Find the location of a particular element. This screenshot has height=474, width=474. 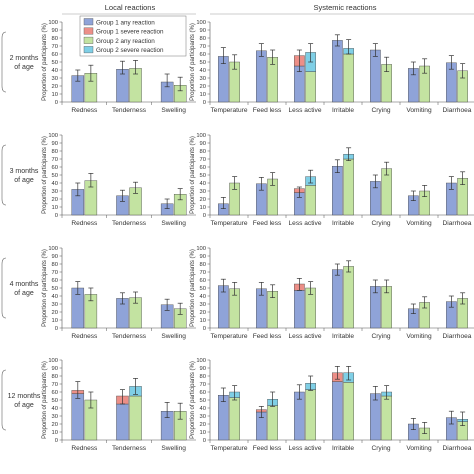

legend-entry: Group 1 severe reaction is located at coordinates (130, 32).